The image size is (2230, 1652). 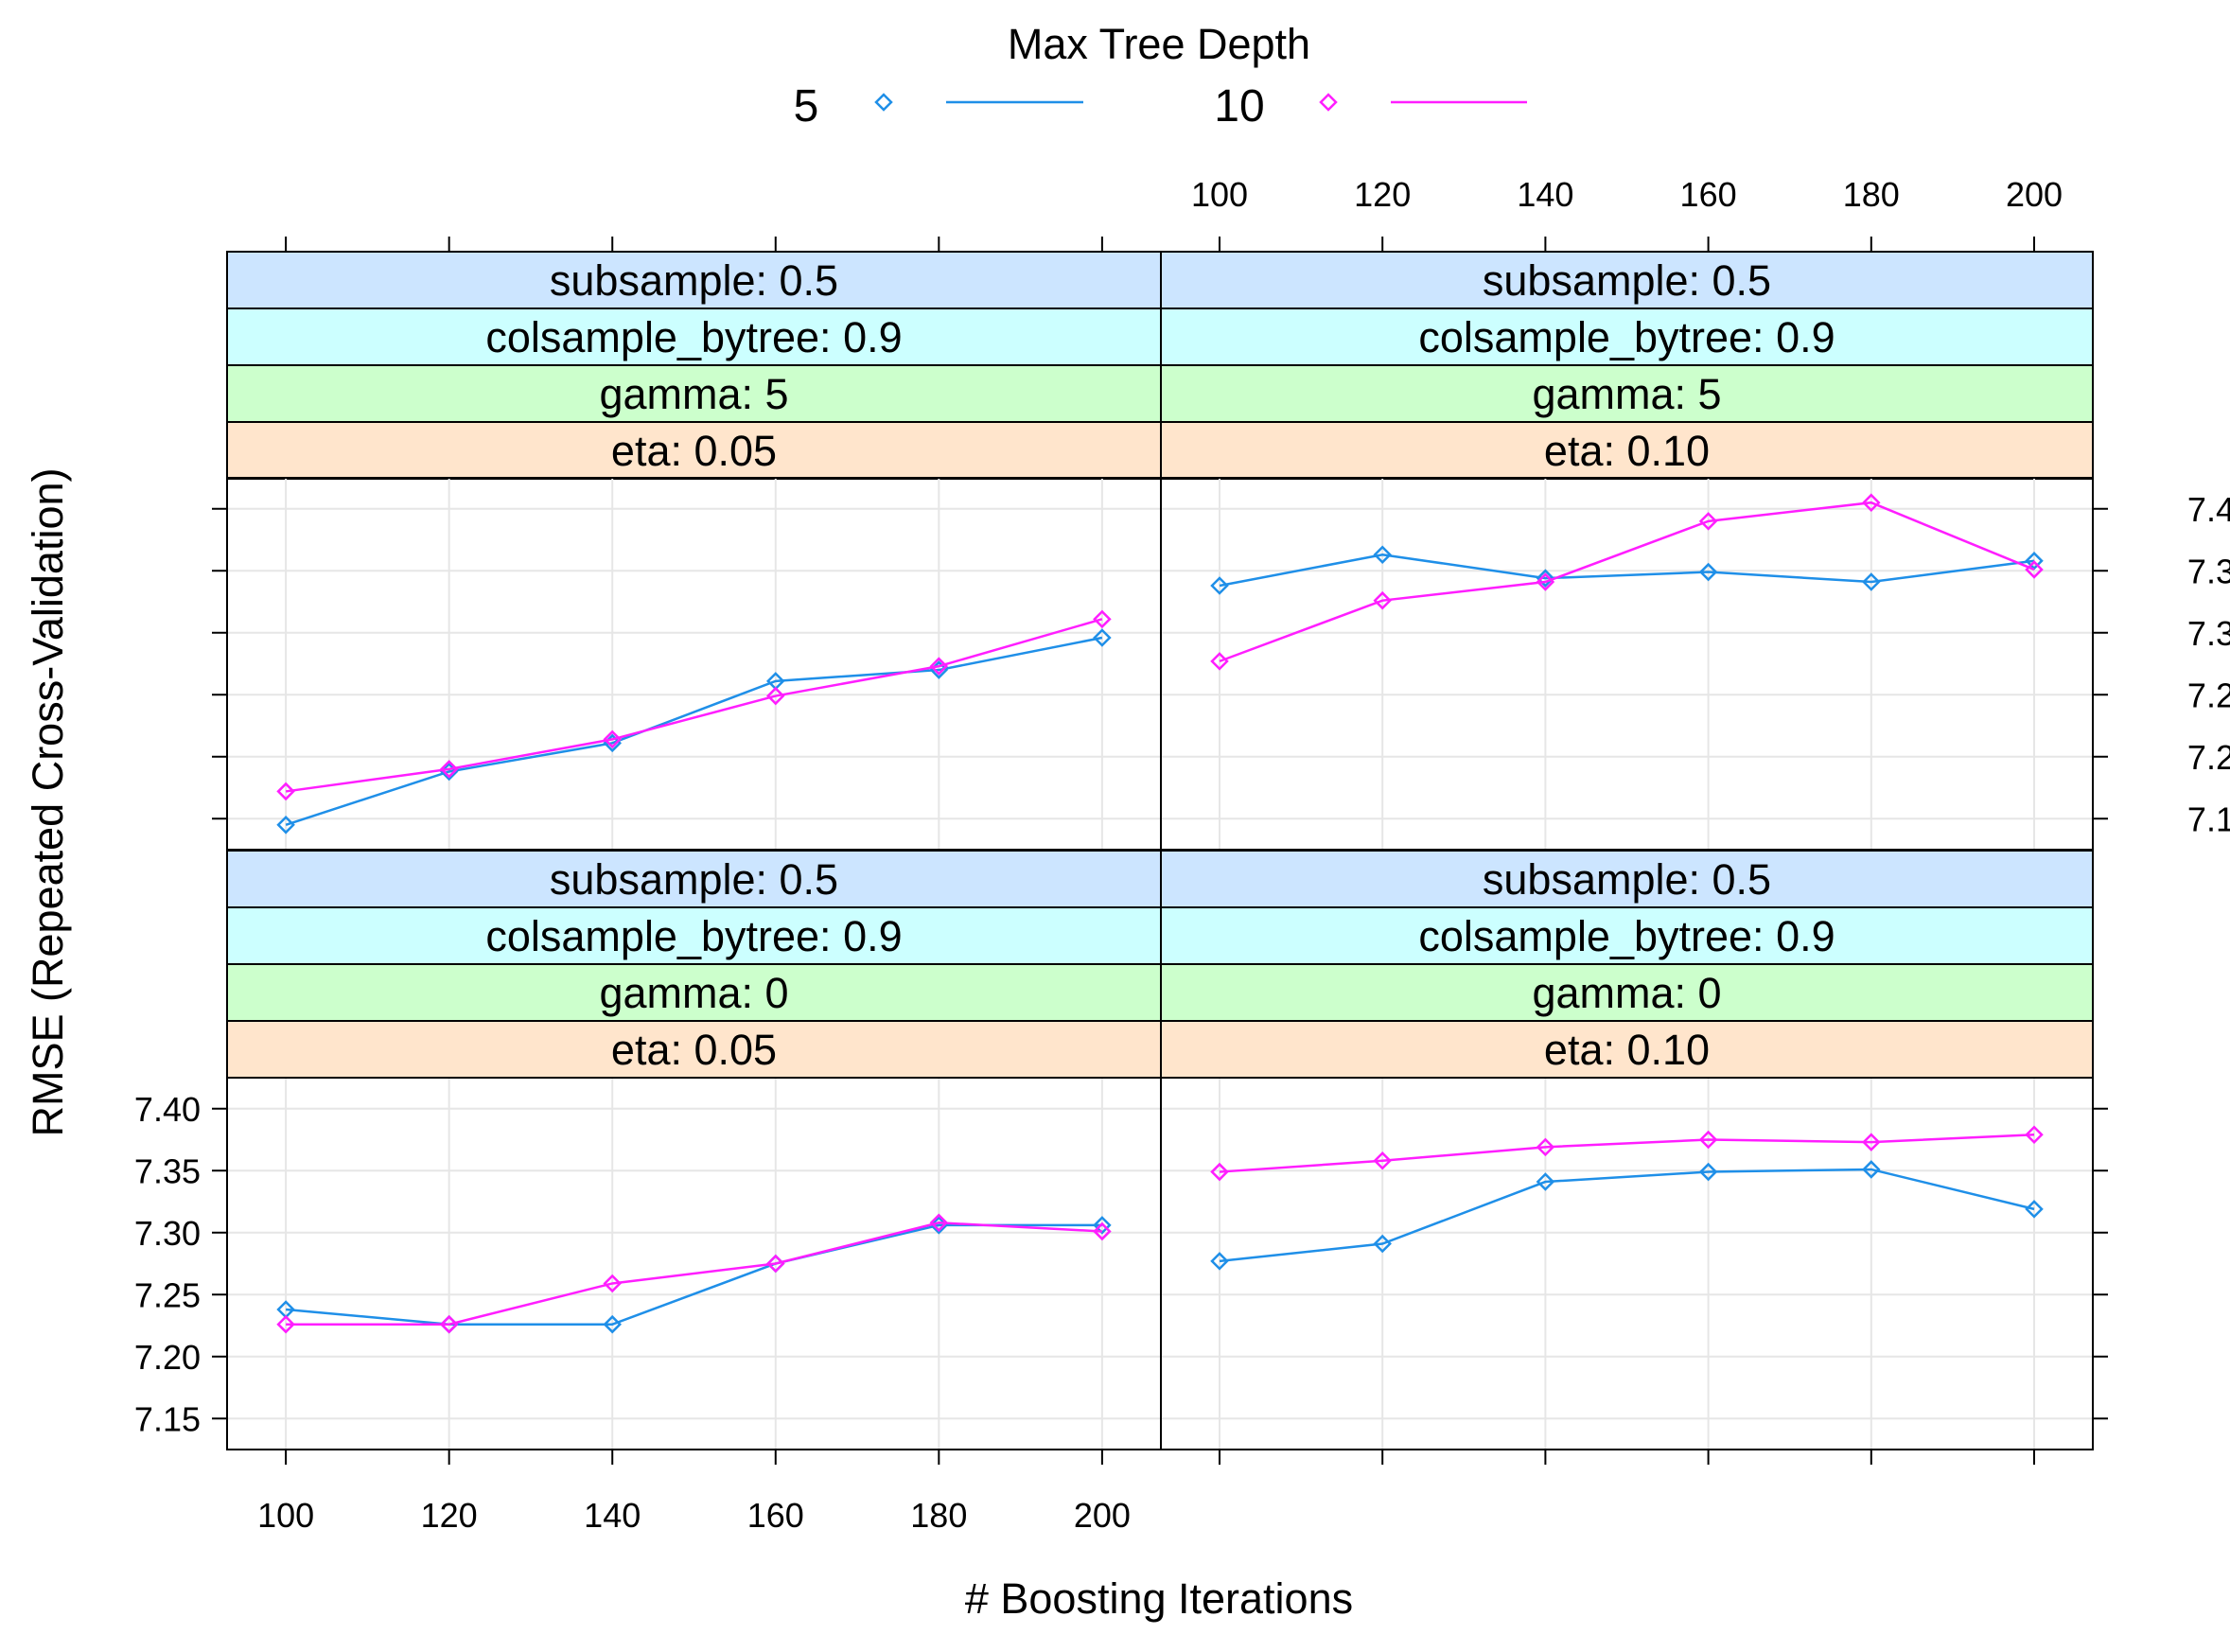 What do you see at coordinates (1159, 1598) in the screenshot?
I see `x-axis-title: # Boosting Iterations` at bounding box center [1159, 1598].